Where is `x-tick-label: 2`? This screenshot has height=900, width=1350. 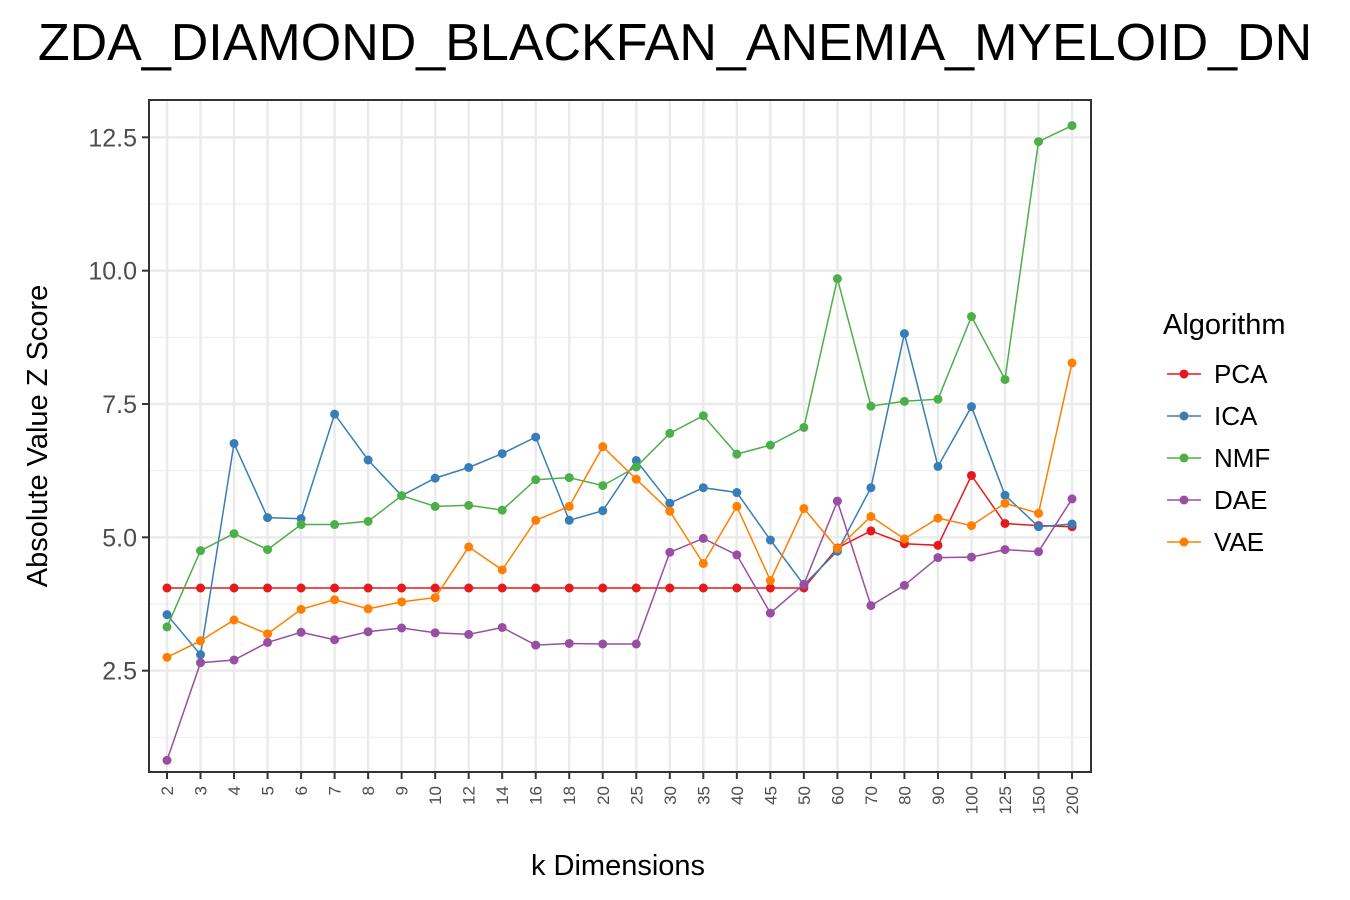 x-tick-label: 2 is located at coordinates (167, 790).